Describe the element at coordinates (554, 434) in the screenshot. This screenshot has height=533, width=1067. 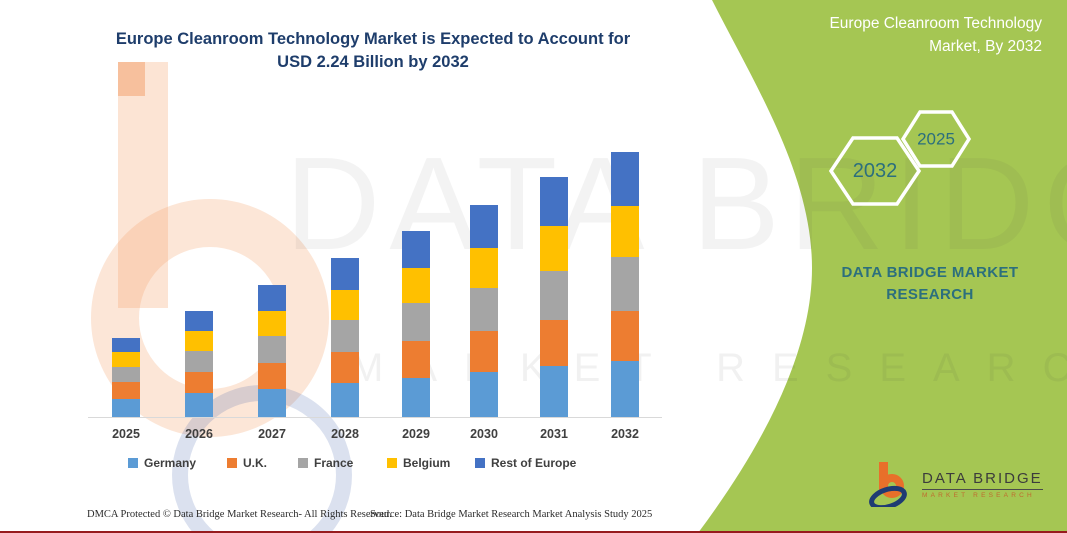
I see `x-axis-label-2031: 2031` at that location.